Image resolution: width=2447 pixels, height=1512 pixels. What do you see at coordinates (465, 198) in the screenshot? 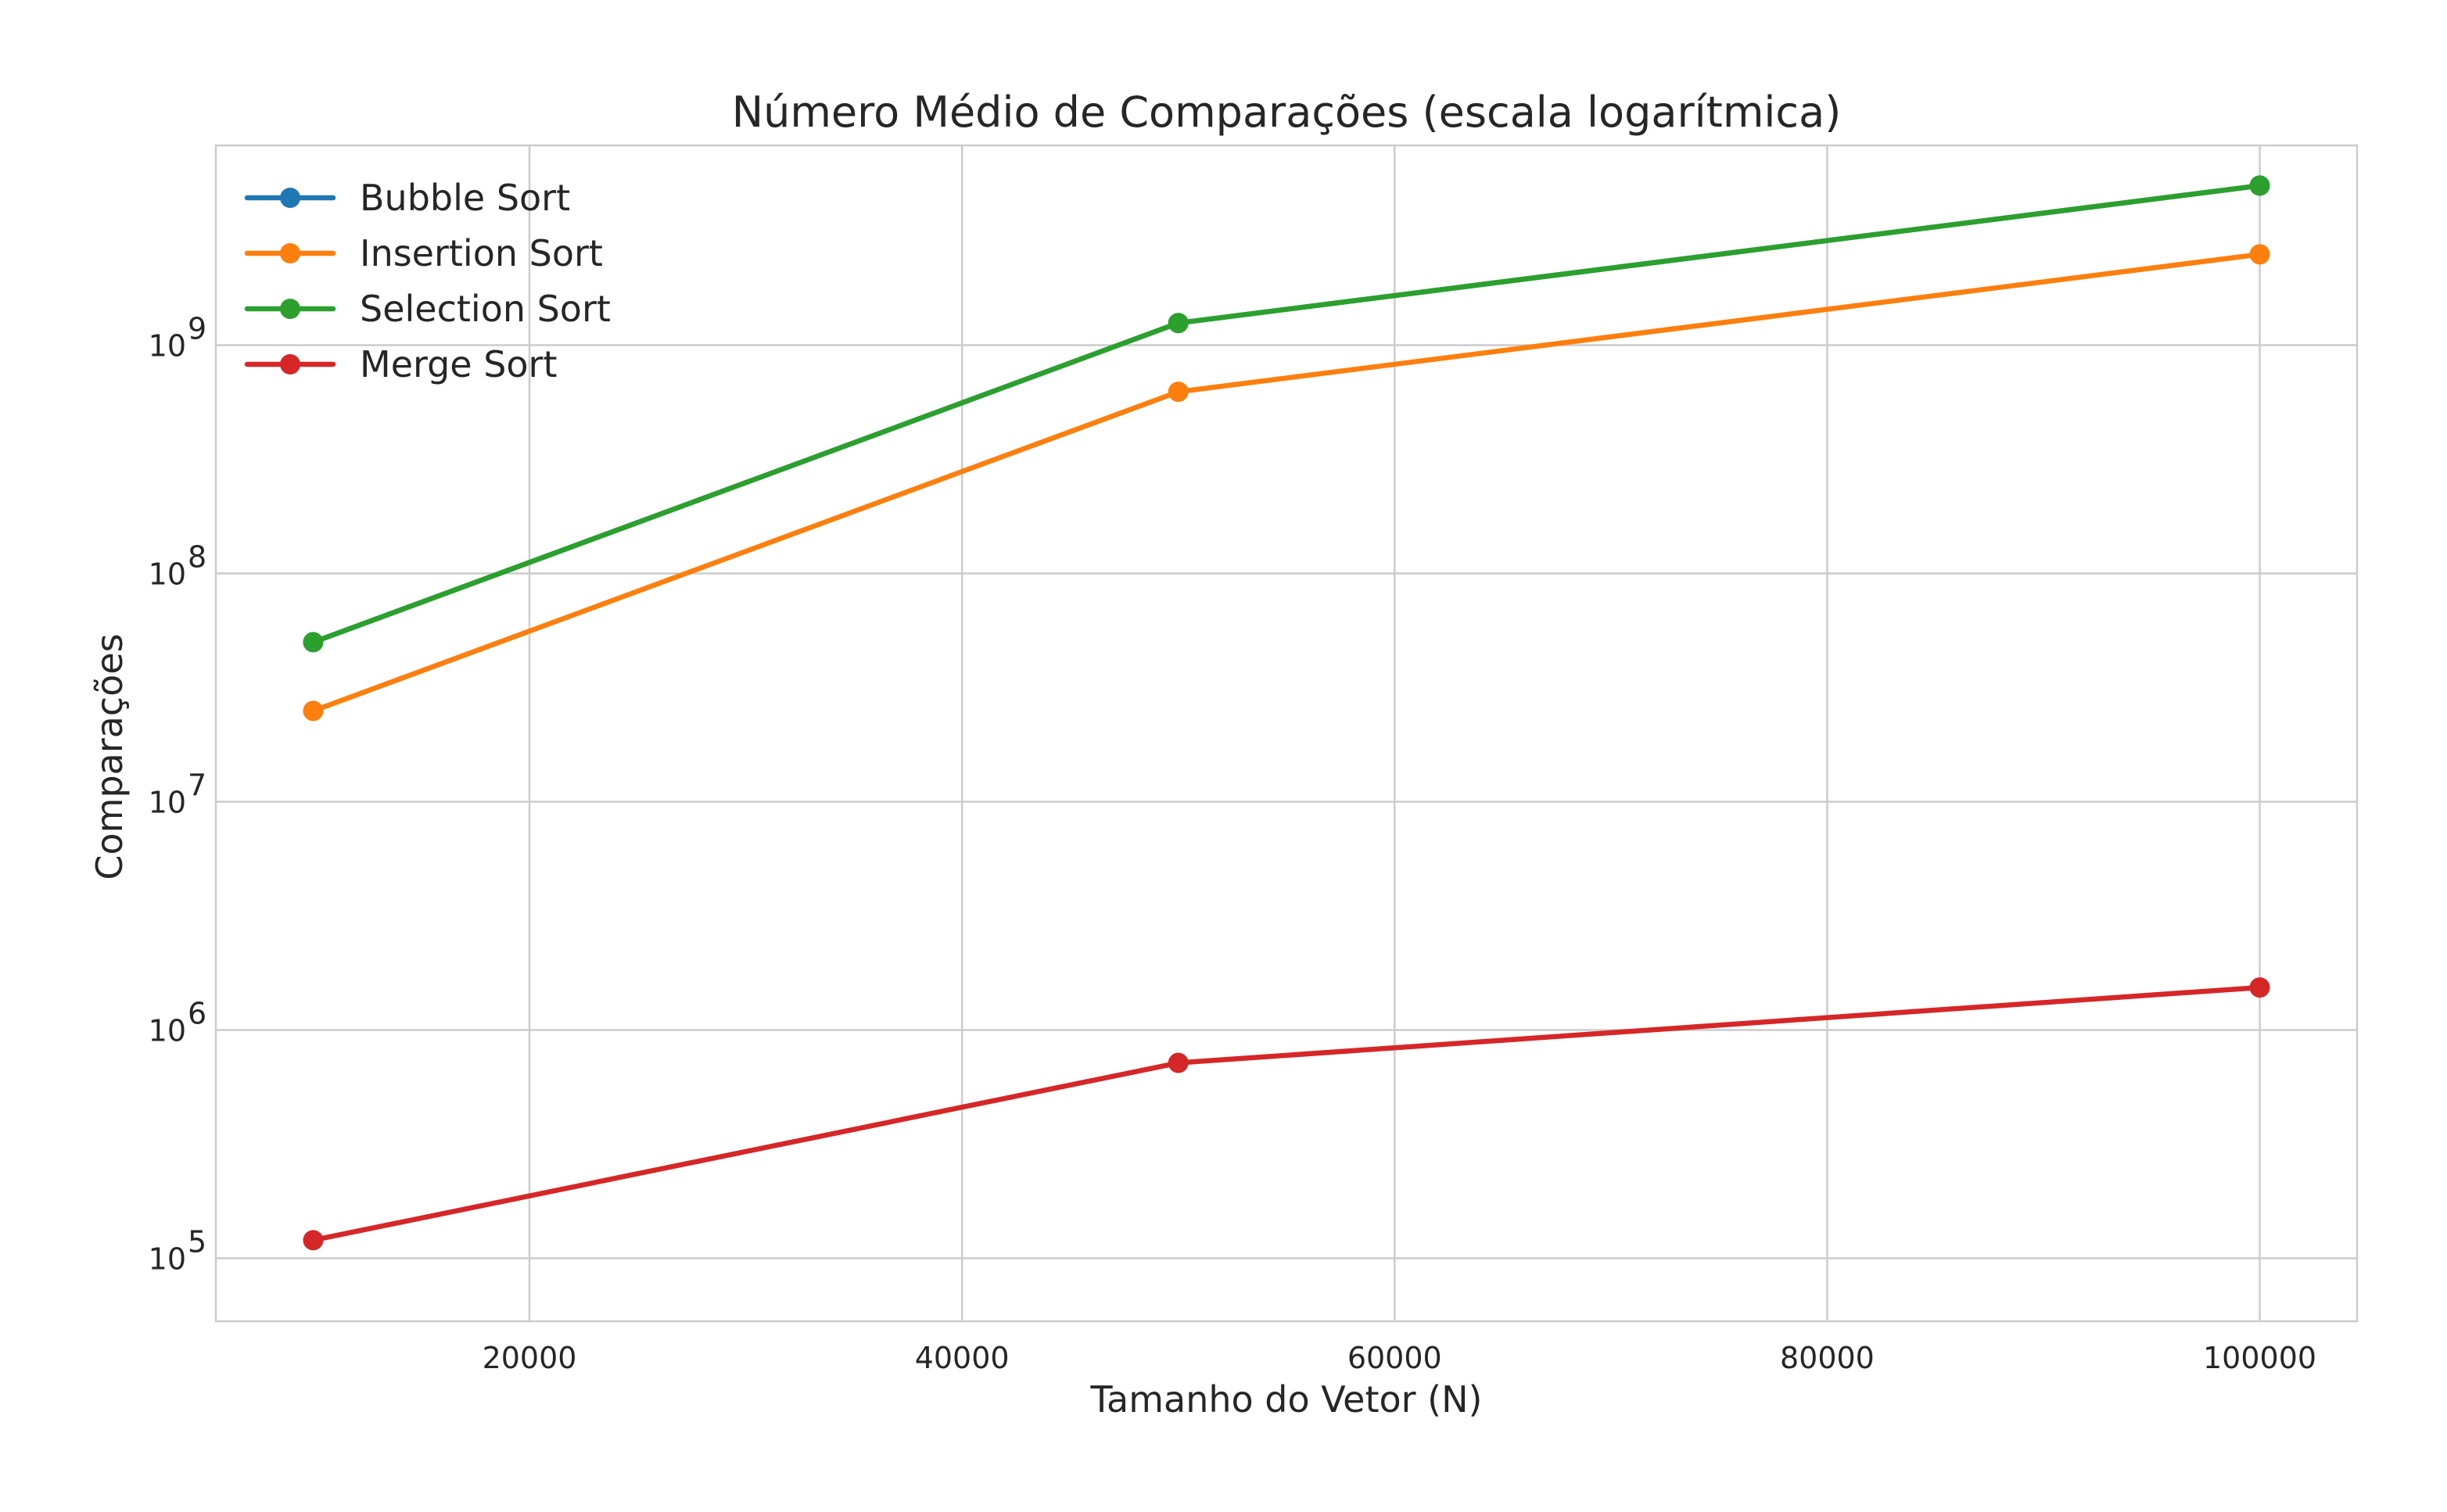
I see `legend-label: Bubble Sort` at bounding box center [465, 198].